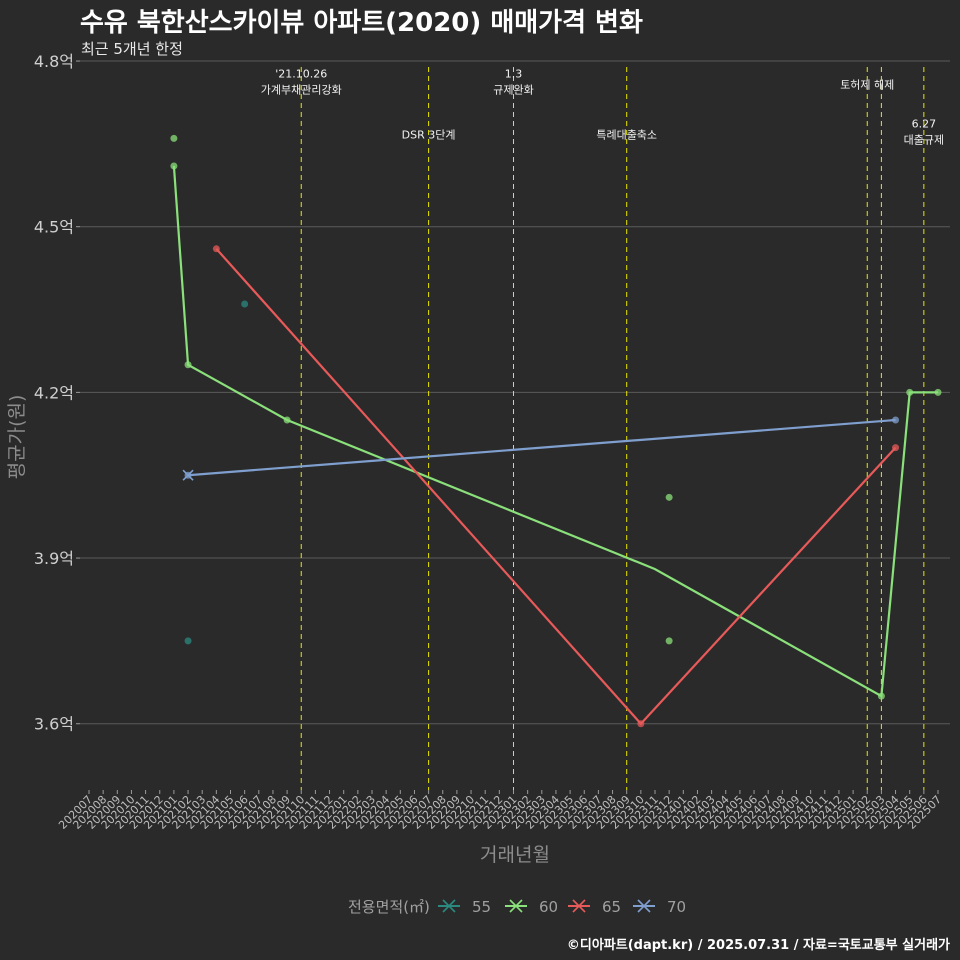  What do you see at coordinates (132, 49) in the screenshot?
I see `chart-subtitle: 최근 5개년 한정` at bounding box center [132, 49].